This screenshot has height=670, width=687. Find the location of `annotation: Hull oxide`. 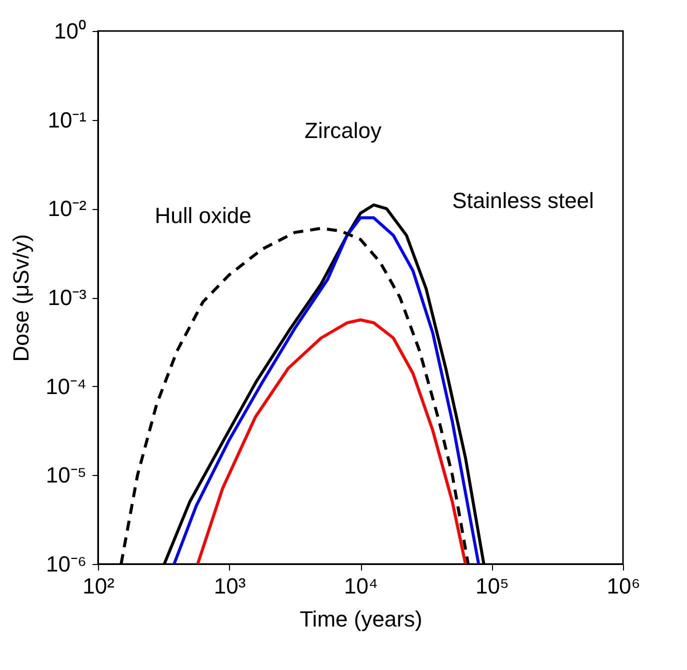

annotation: Hull oxide is located at coordinates (203, 215).